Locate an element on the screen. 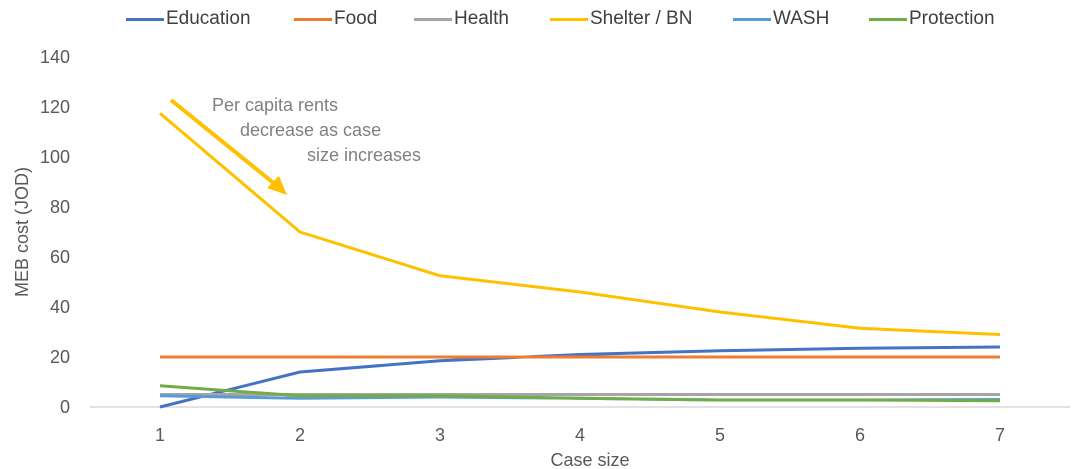  legend-swatch-food is located at coordinates (313, 19).